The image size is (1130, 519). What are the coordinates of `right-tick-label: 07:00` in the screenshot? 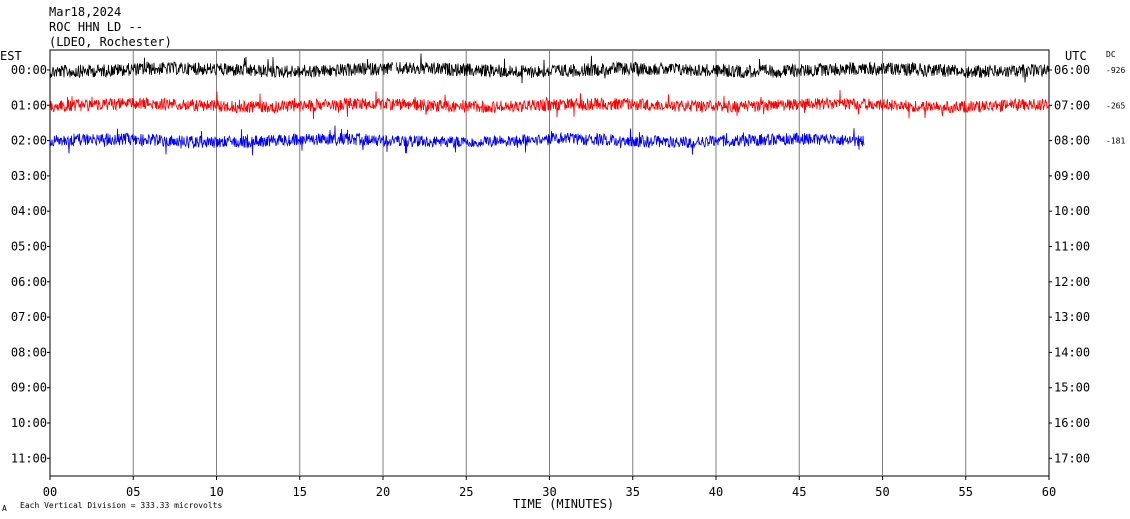 It's located at (1072, 105).